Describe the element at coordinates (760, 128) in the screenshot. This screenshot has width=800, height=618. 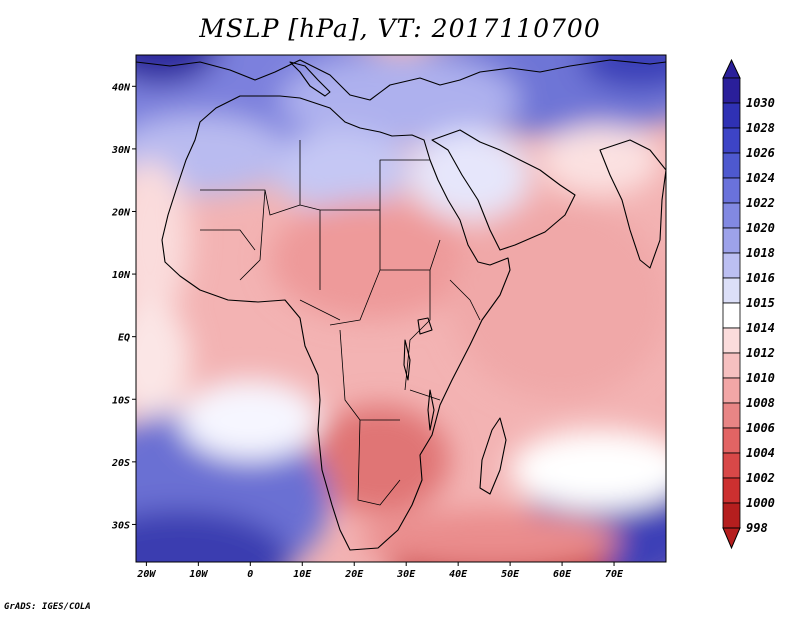
I see `colorbar-label: 1028` at that location.